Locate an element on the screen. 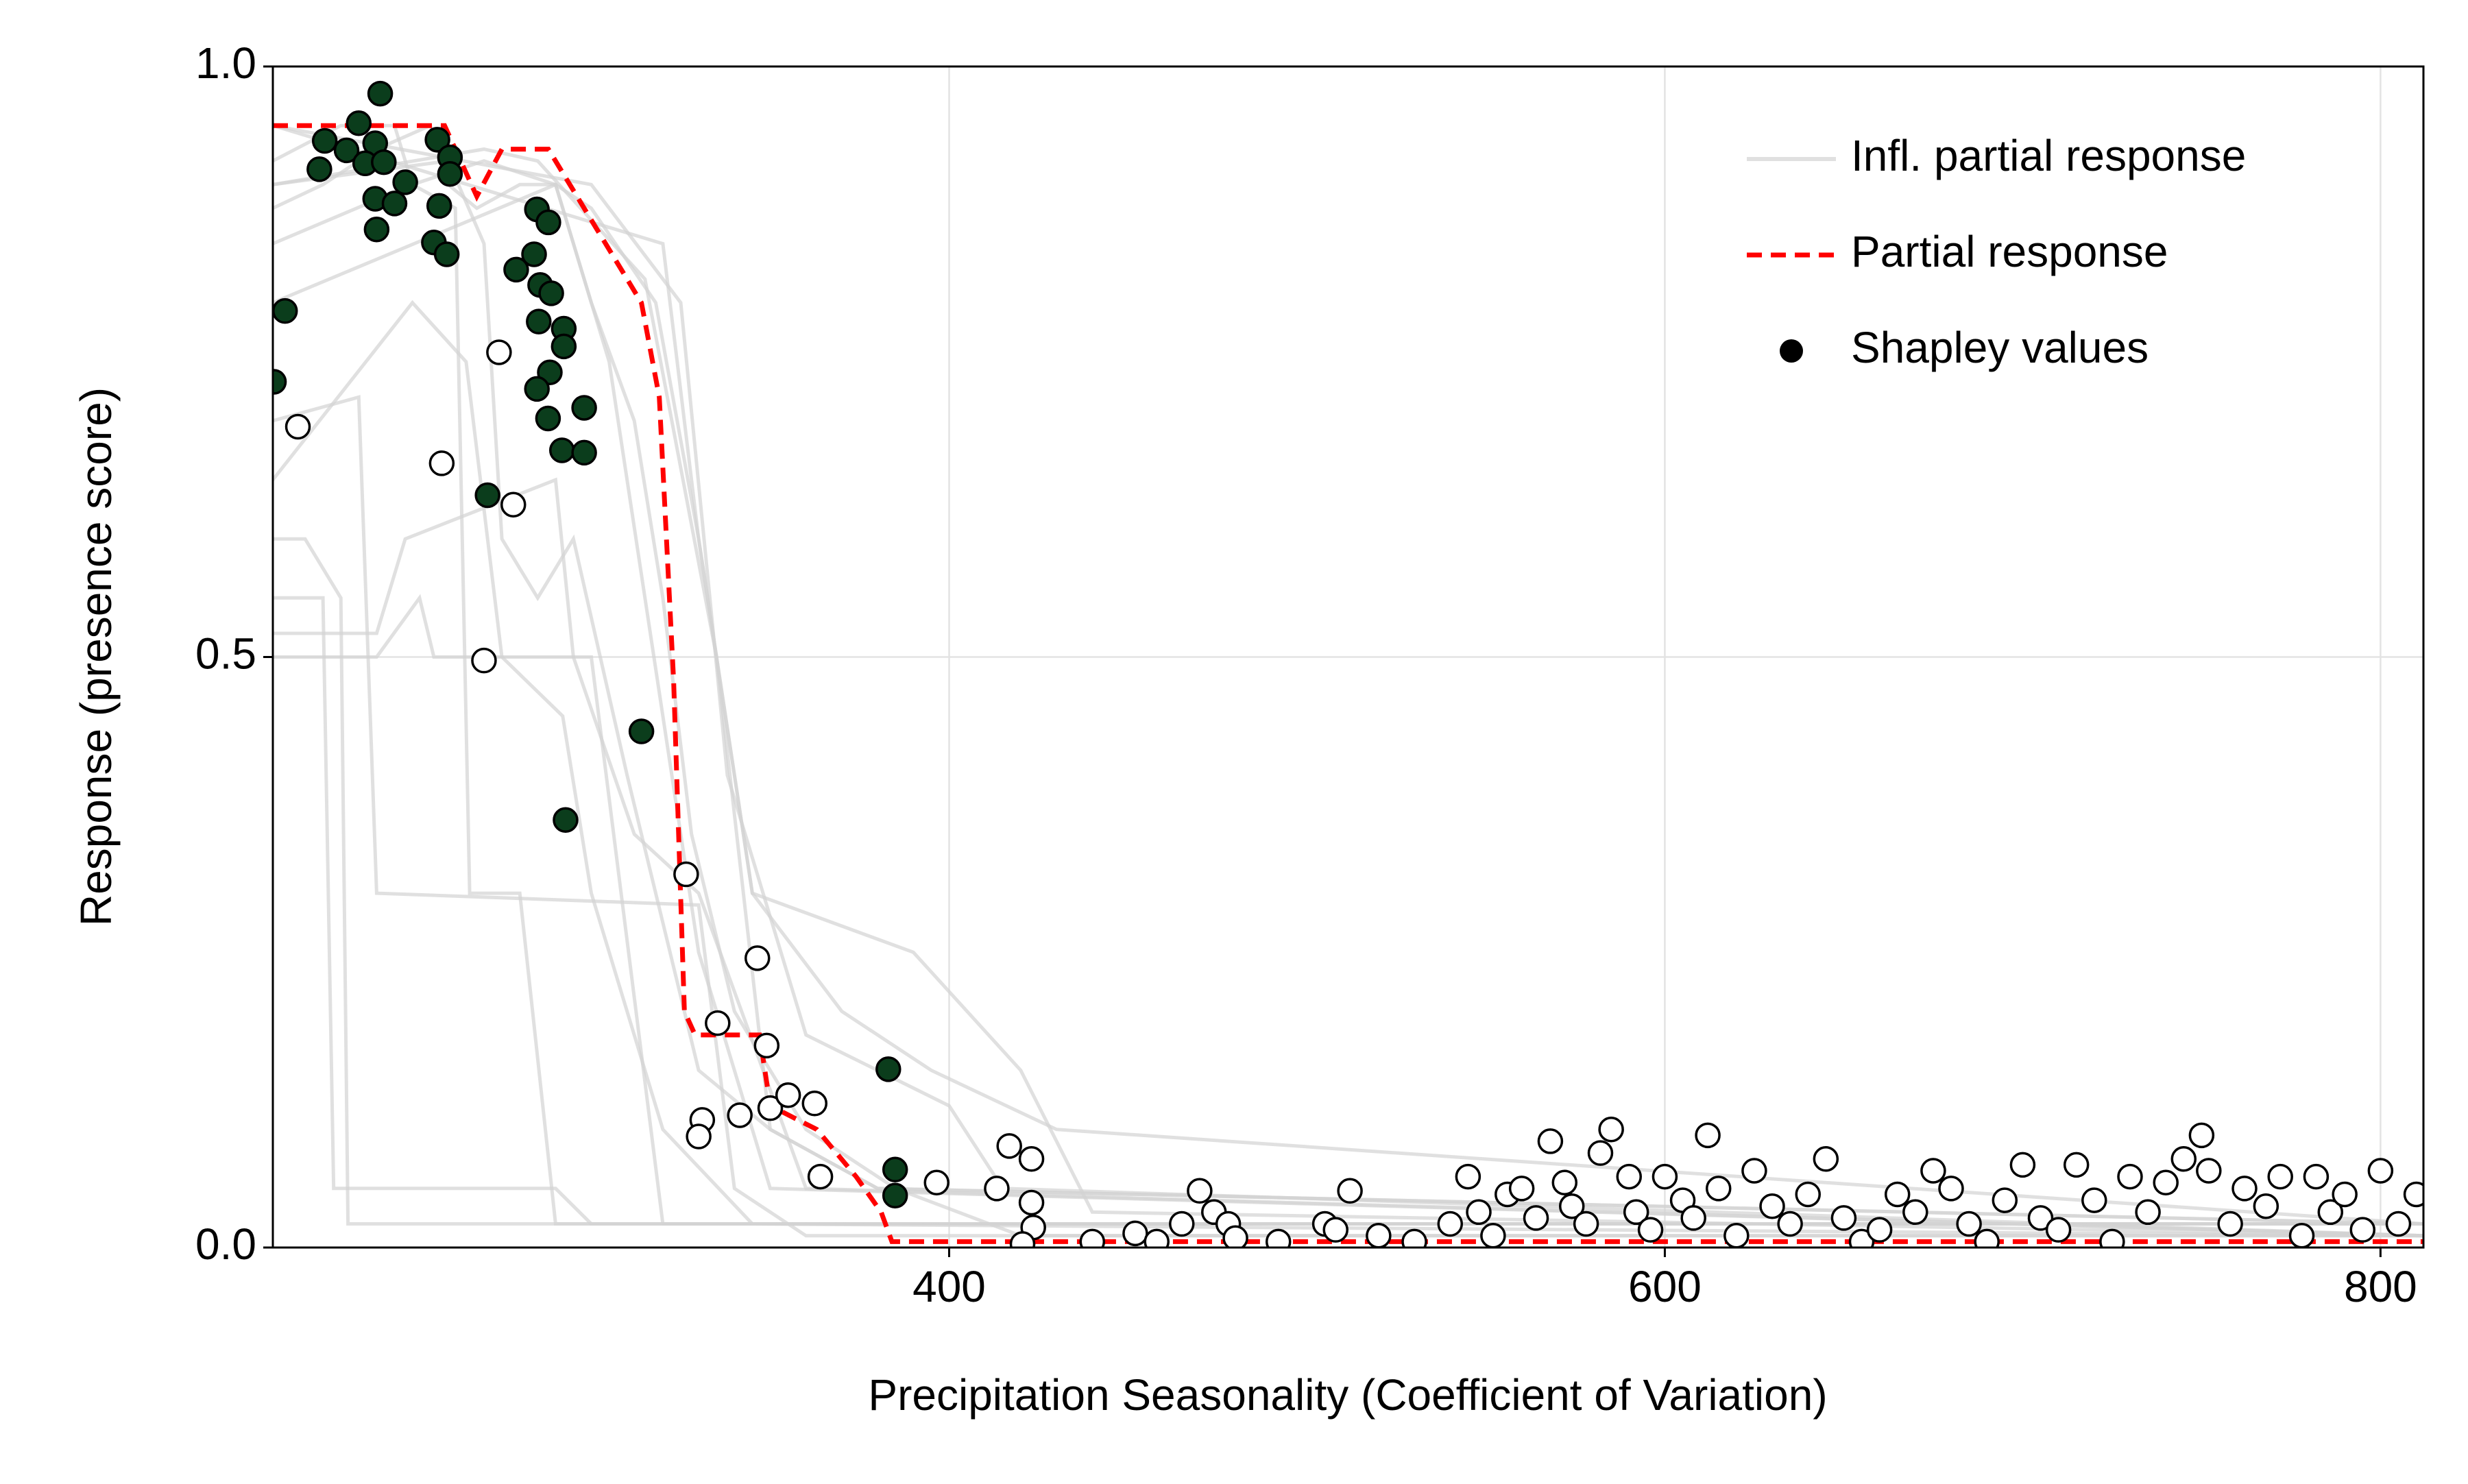 The image size is (2468, 1484). y-tick-label: 0.5 is located at coordinates (225, 653).